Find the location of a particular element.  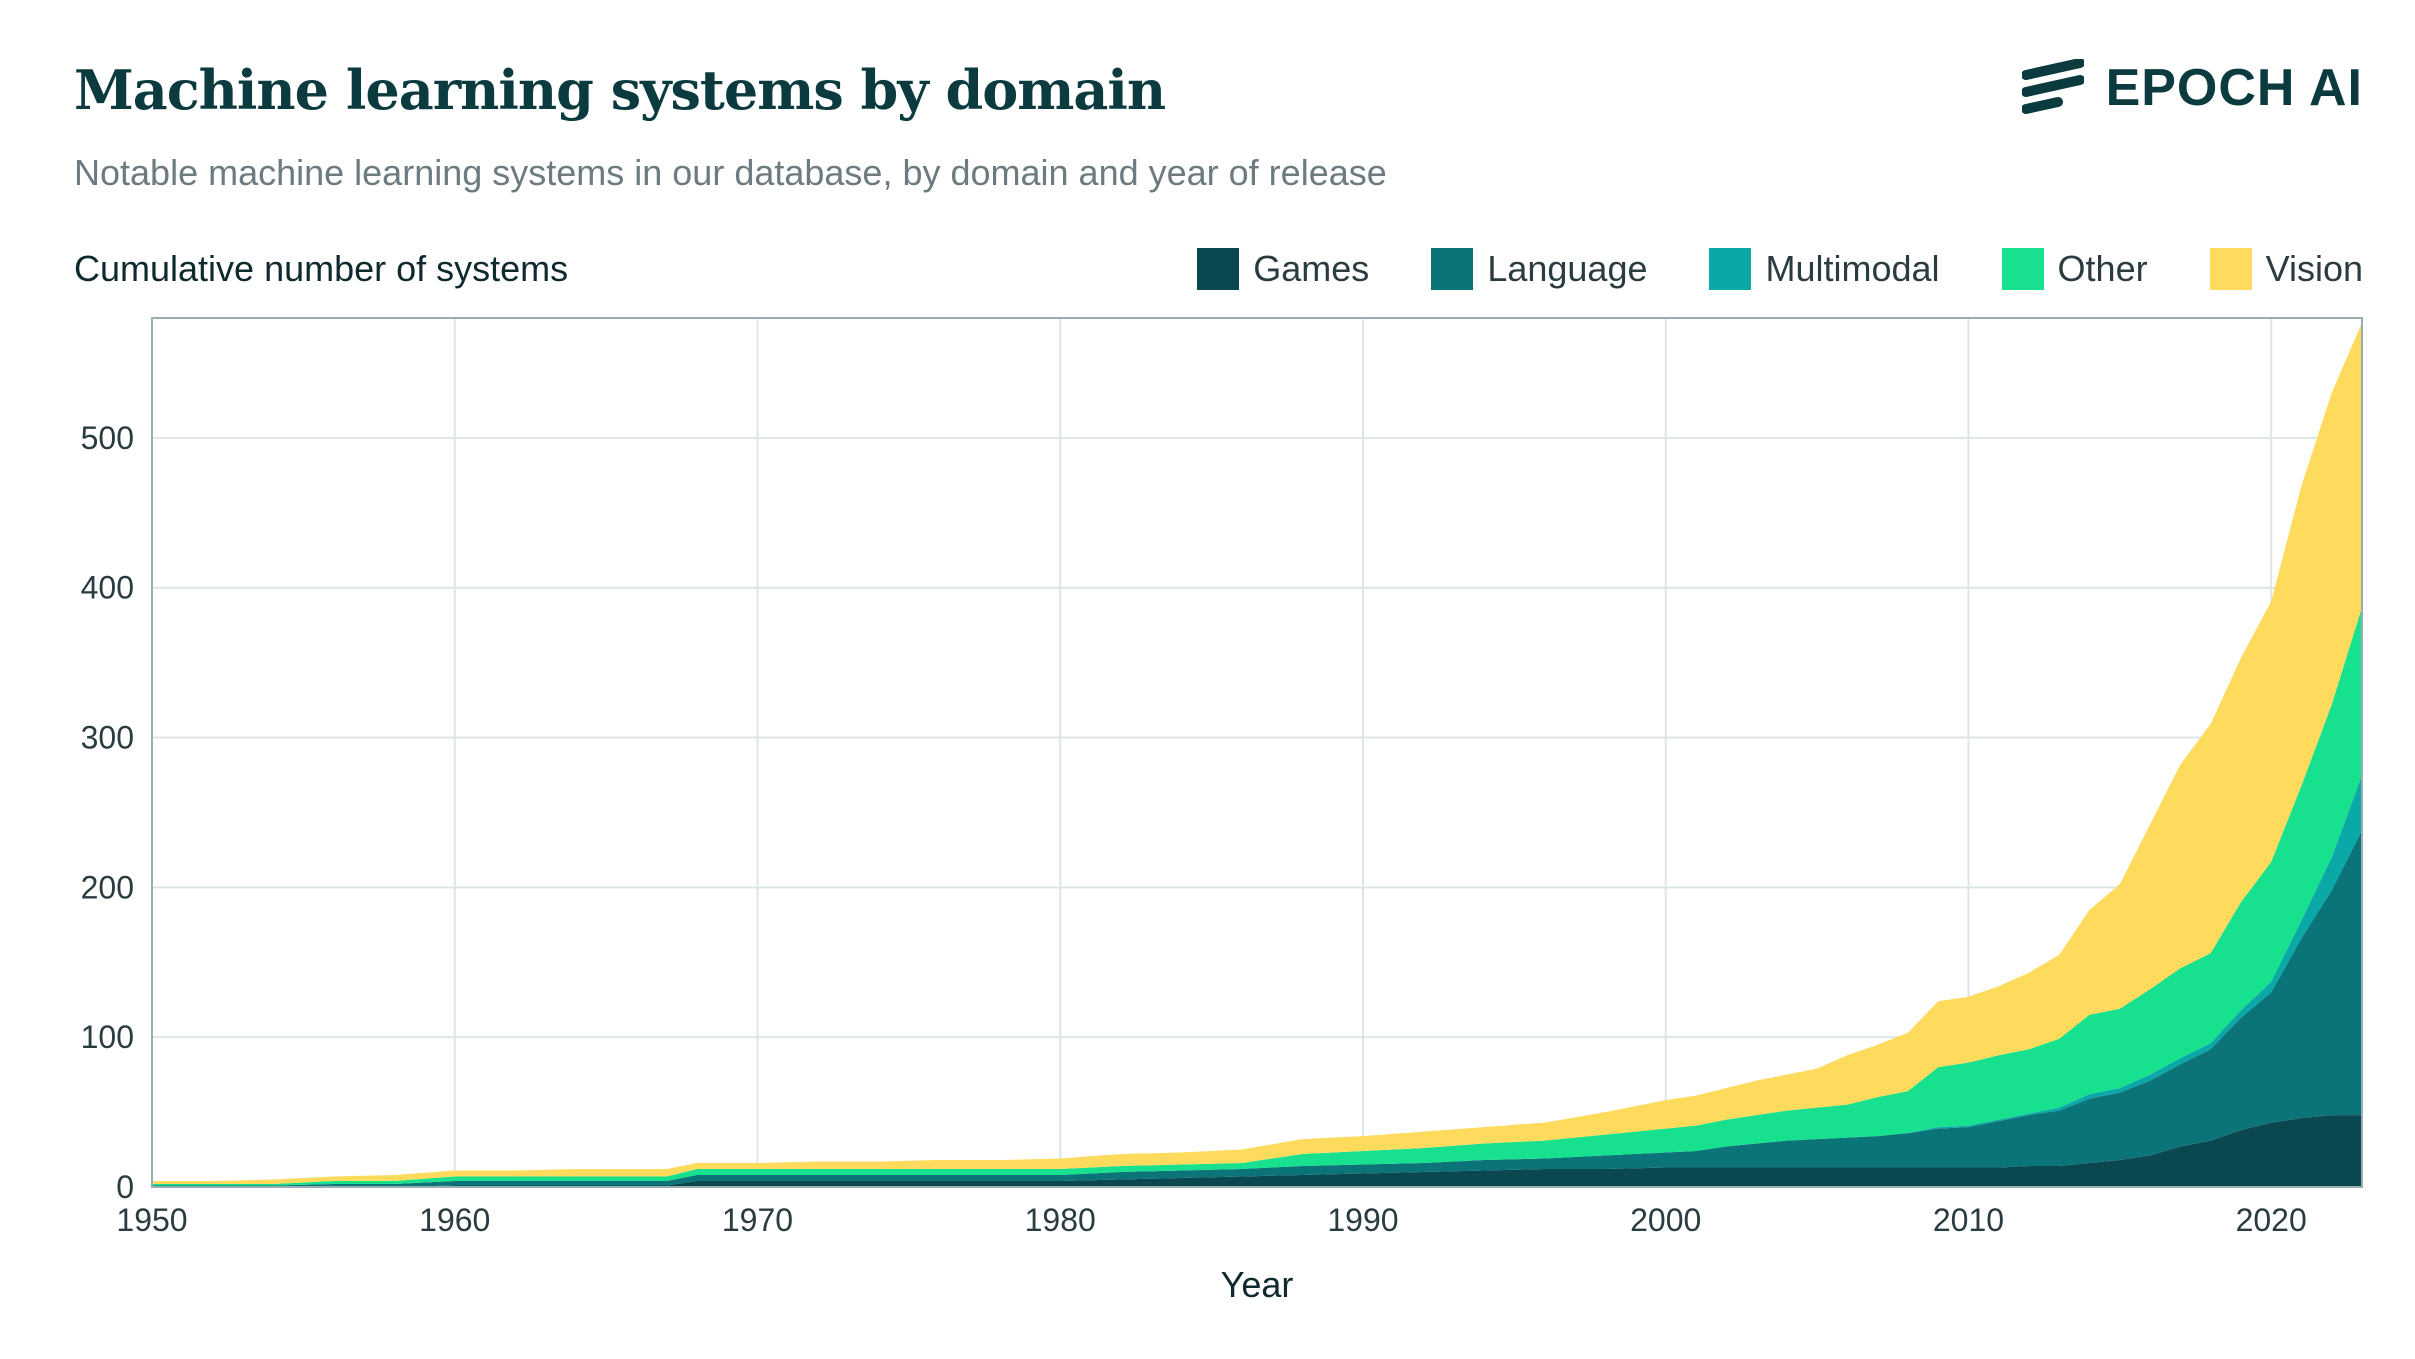

y-tick-label: 200 is located at coordinates (107, 887).